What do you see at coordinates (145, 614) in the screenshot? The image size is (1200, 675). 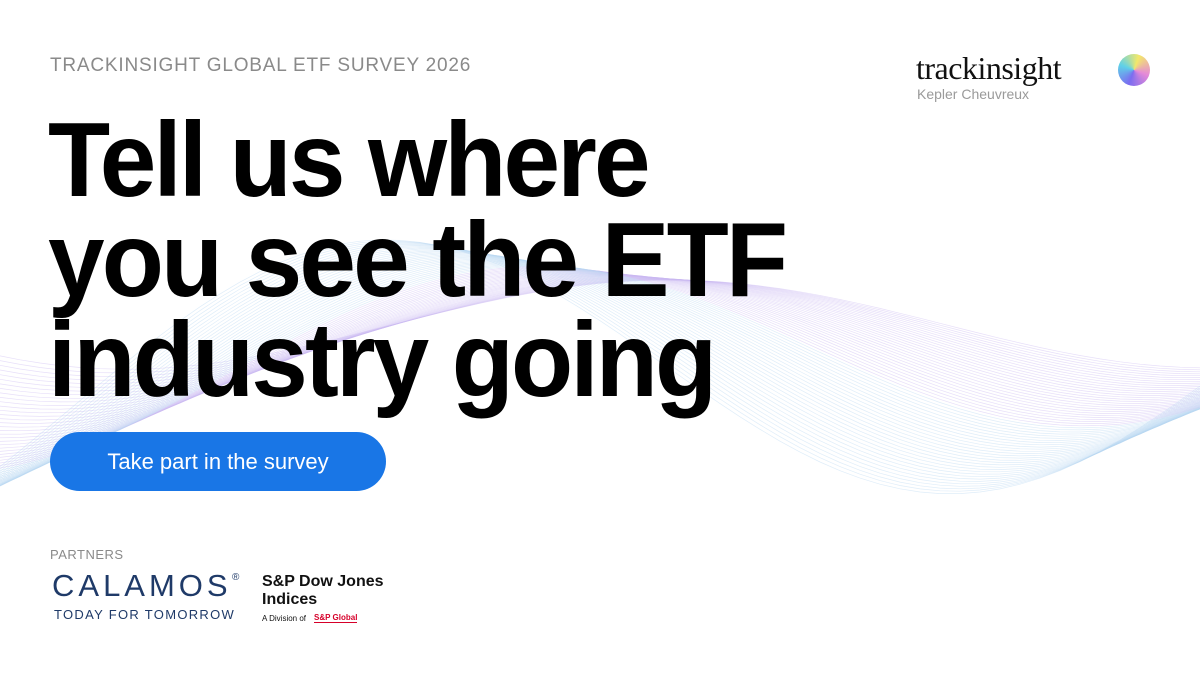 I see `calamos-tagline: TODAY FOR TOMORROW` at bounding box center [145, 614].